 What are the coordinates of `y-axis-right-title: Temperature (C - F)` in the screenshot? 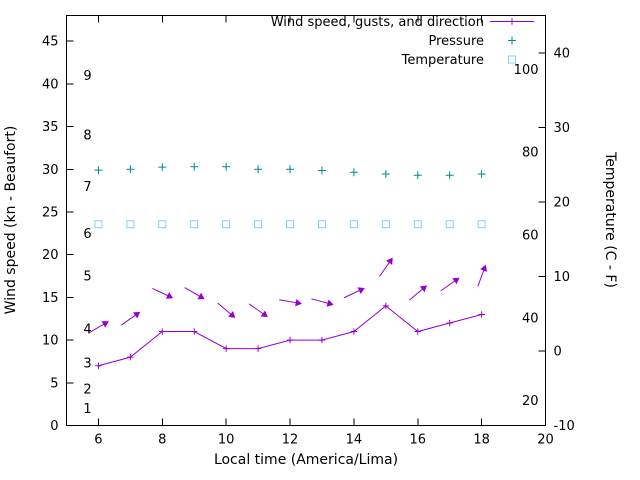 It's located at (610, 219).